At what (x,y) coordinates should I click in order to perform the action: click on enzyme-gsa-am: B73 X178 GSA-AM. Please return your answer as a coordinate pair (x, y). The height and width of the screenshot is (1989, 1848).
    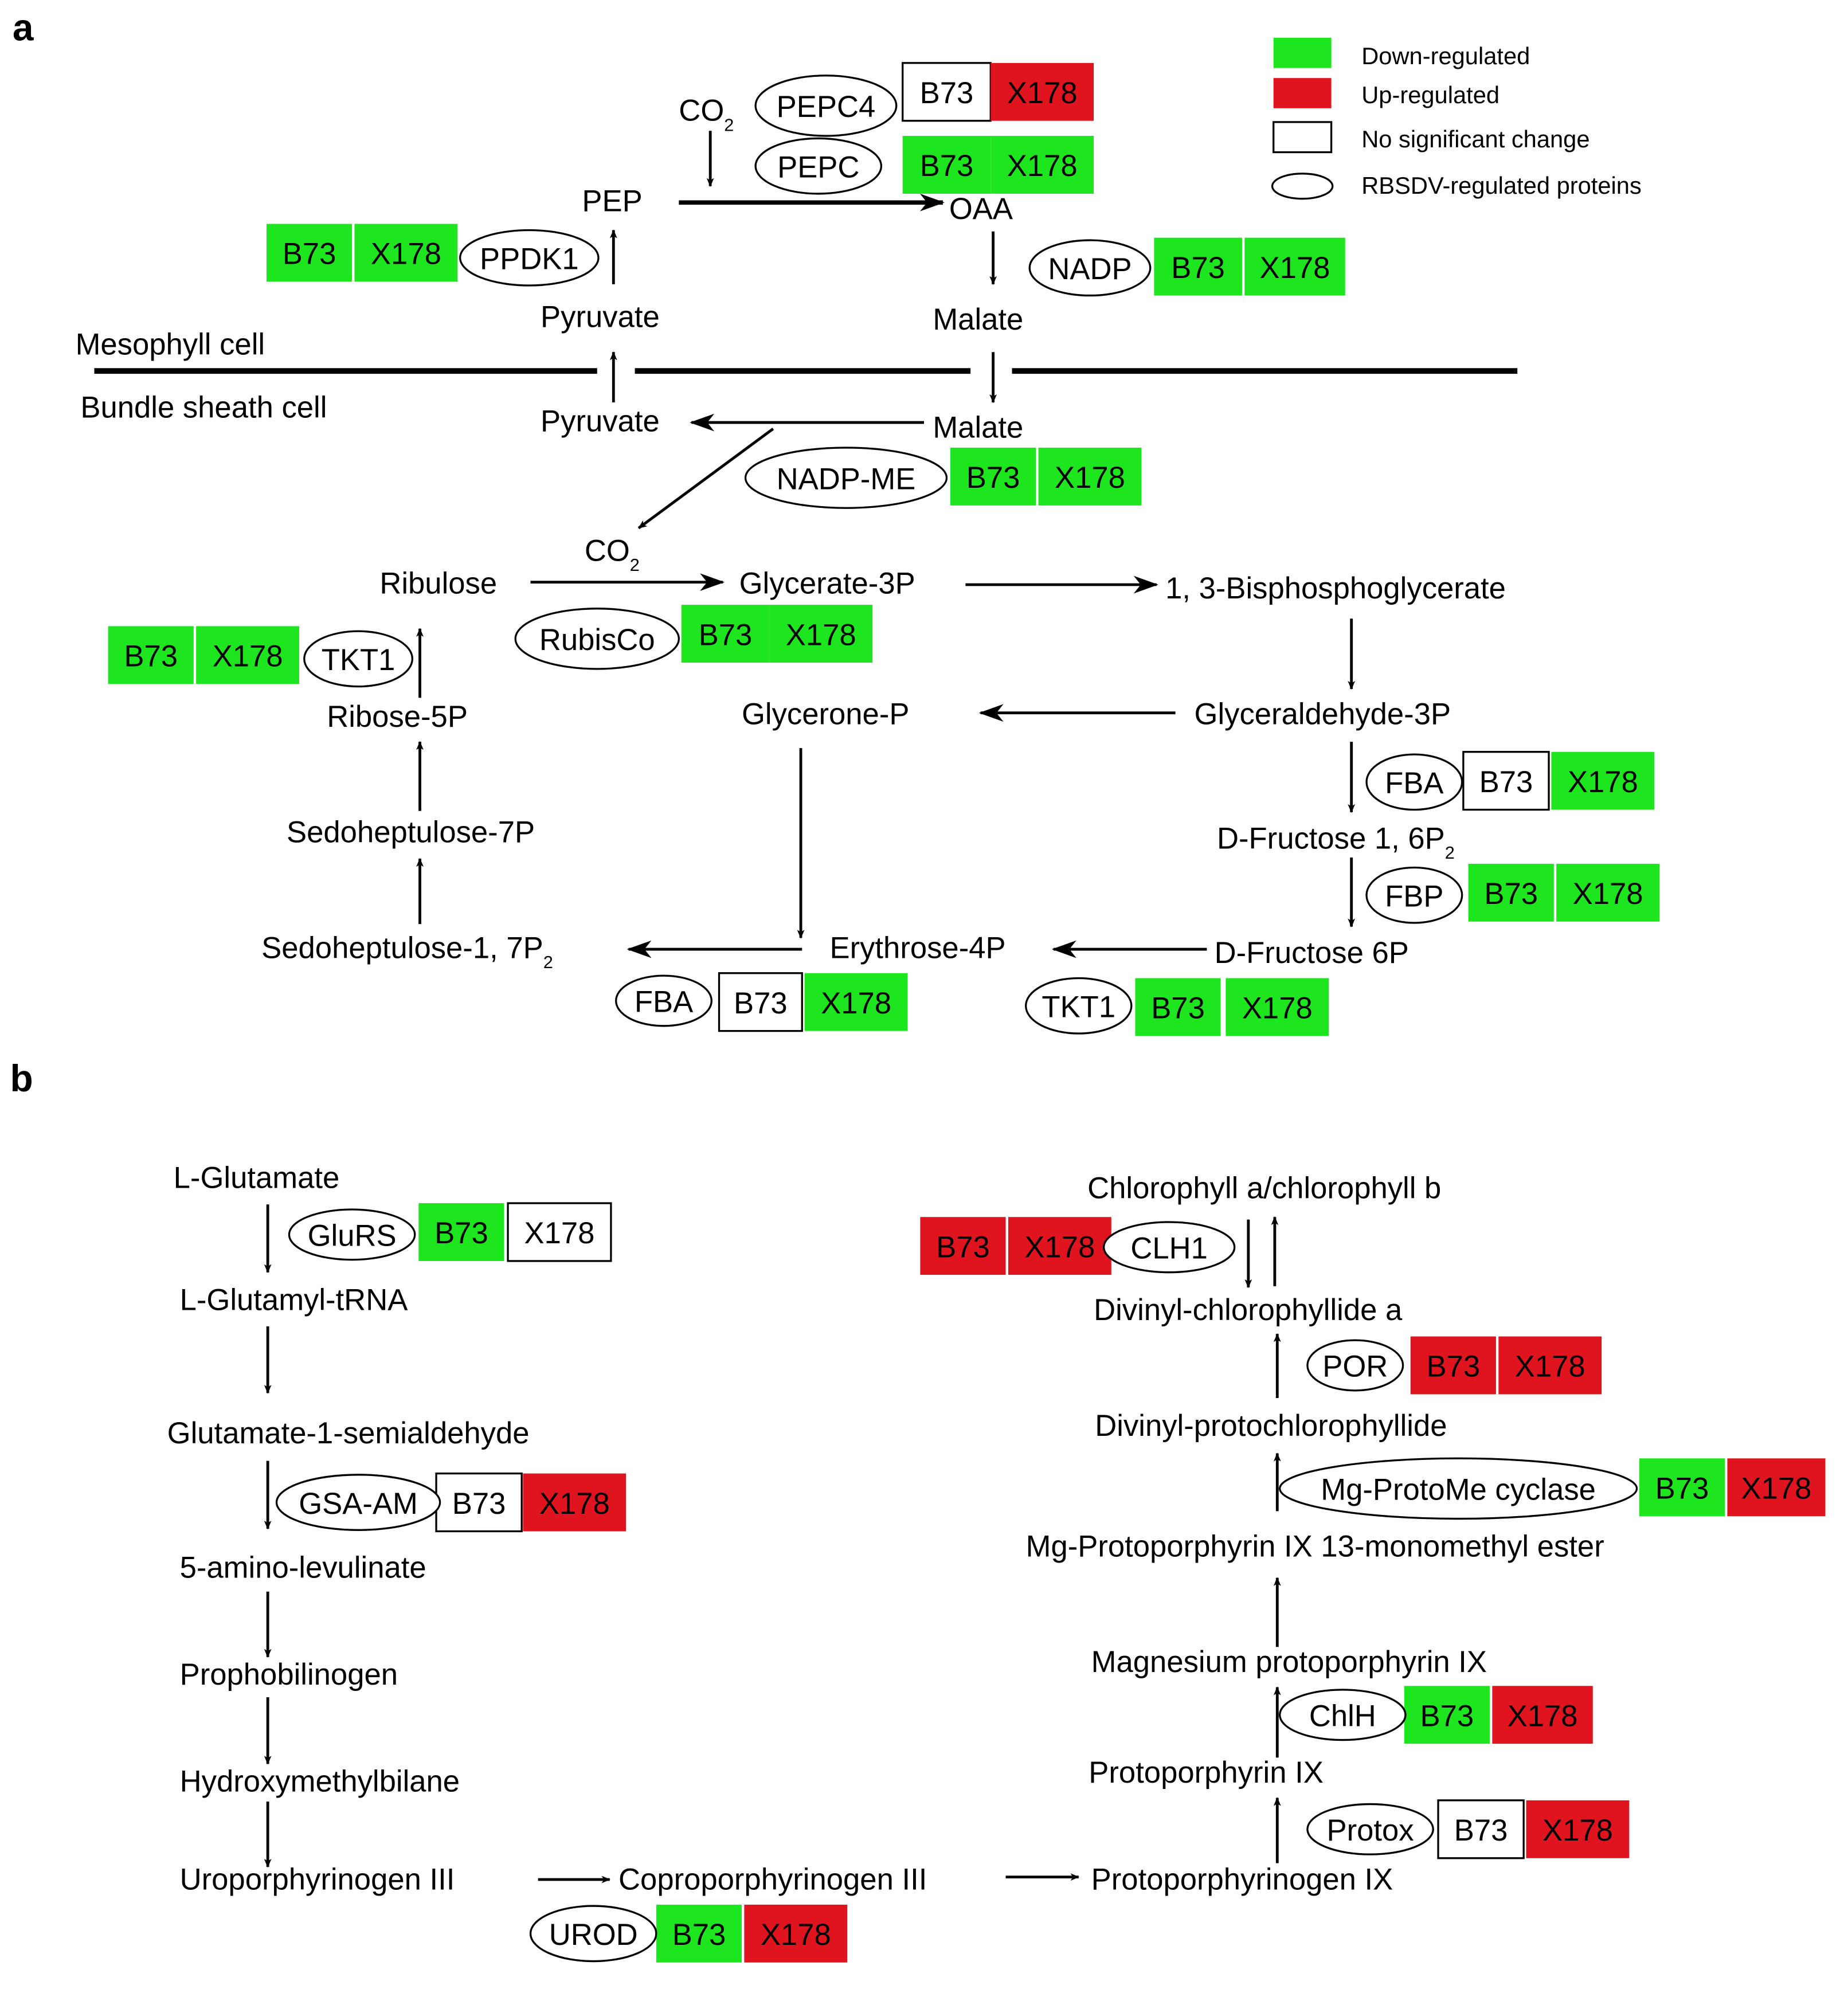
    Looking at the image, I should click on (451, 1502).